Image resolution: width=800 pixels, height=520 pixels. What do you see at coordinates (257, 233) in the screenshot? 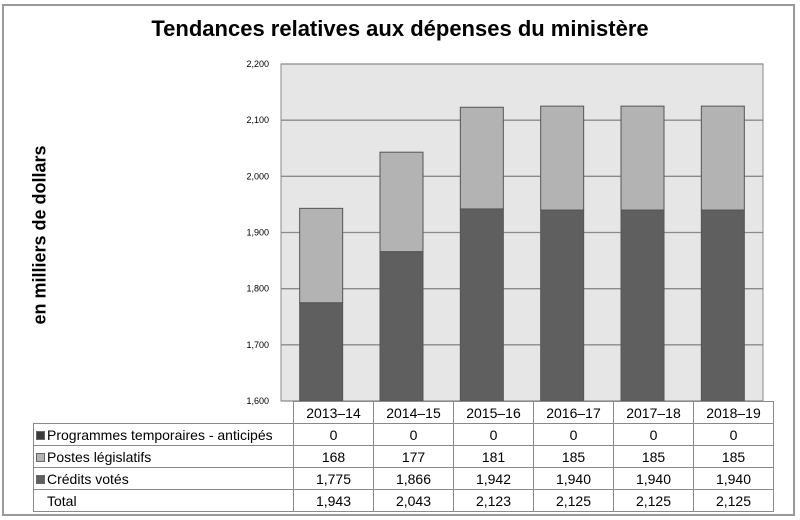
I see `y-tick-label: 1,900` at bounding box center [257, 233].